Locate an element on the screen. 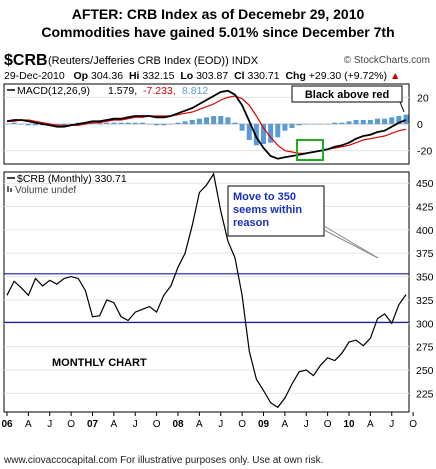 Image resolution: width=436 pixels, height=469 pixels. low-value: 303.87 is located at coordinates (212, 76).